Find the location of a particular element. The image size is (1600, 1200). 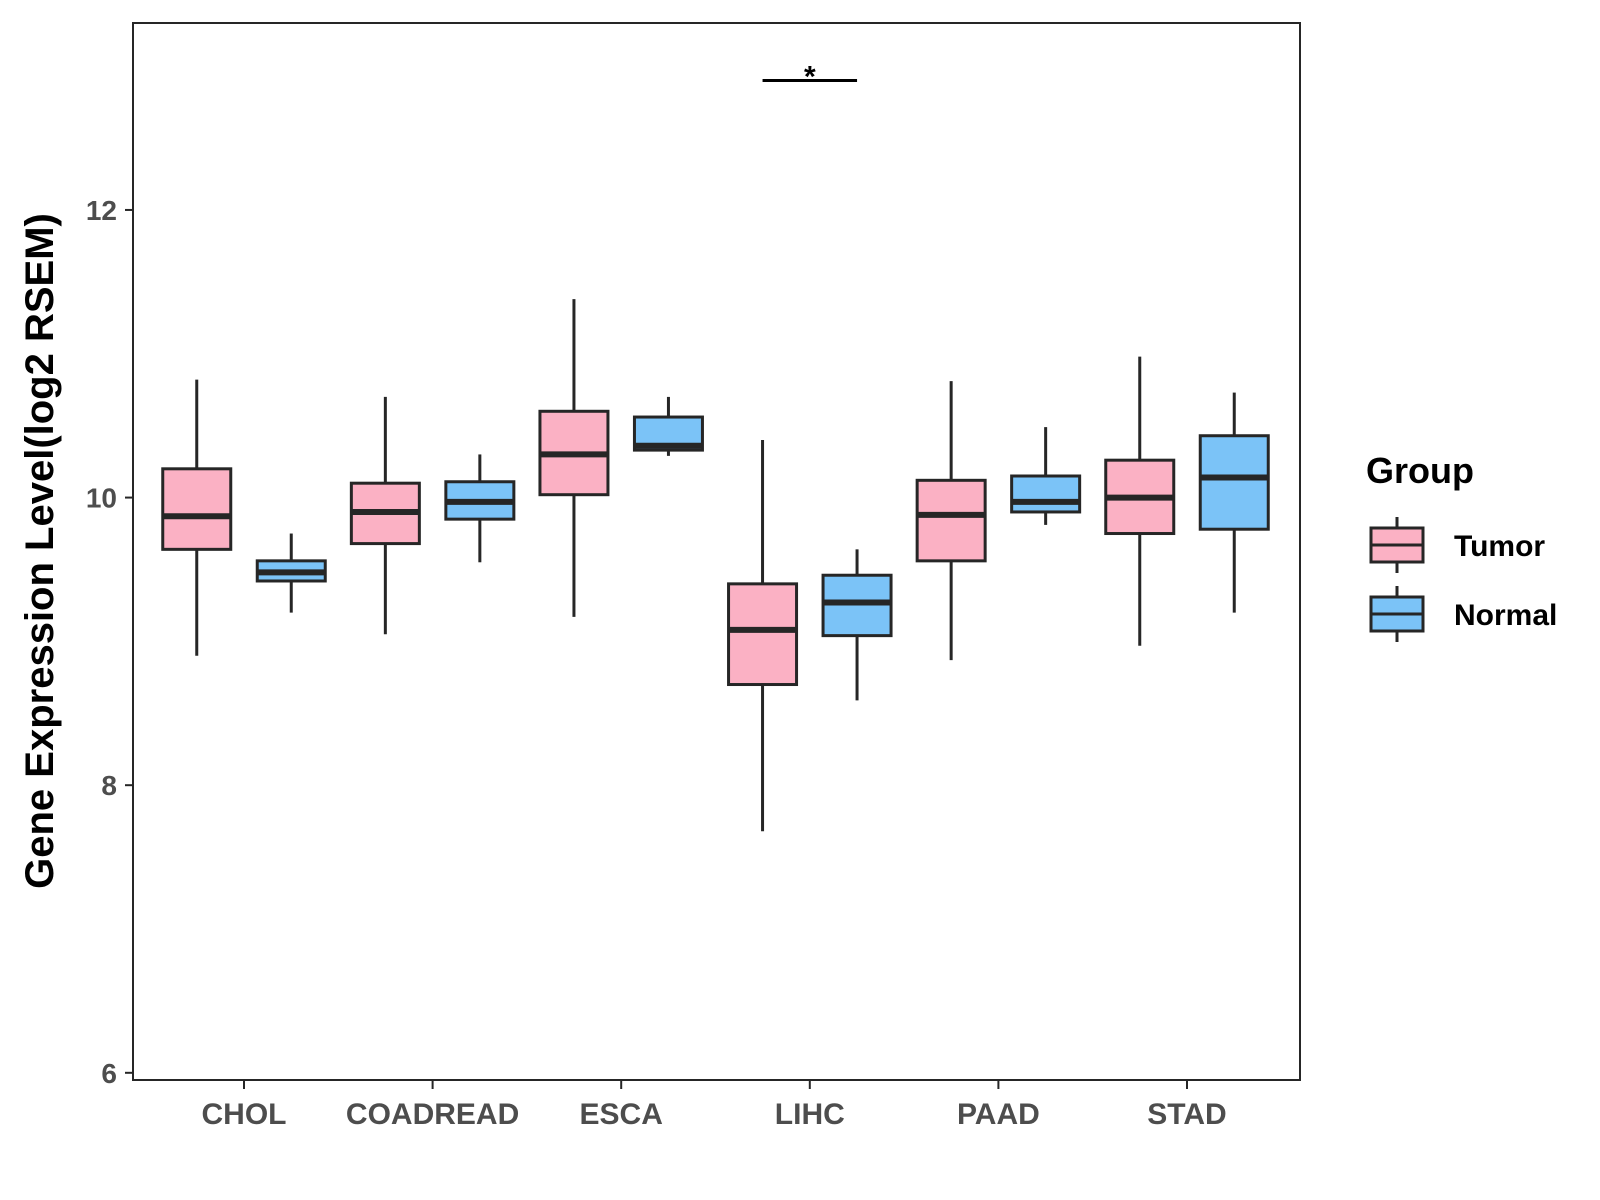

x-tick-label: LIHC is located at coordinates (810, 1114).